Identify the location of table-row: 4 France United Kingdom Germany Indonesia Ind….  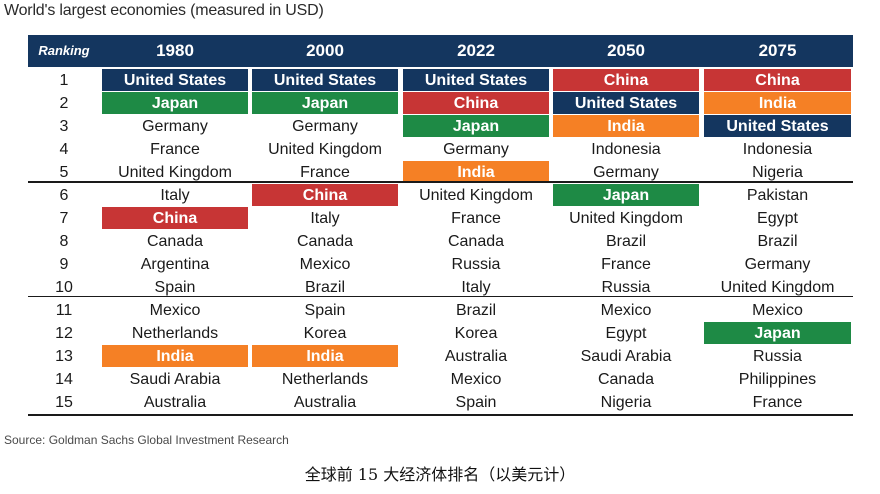
(440, 149).